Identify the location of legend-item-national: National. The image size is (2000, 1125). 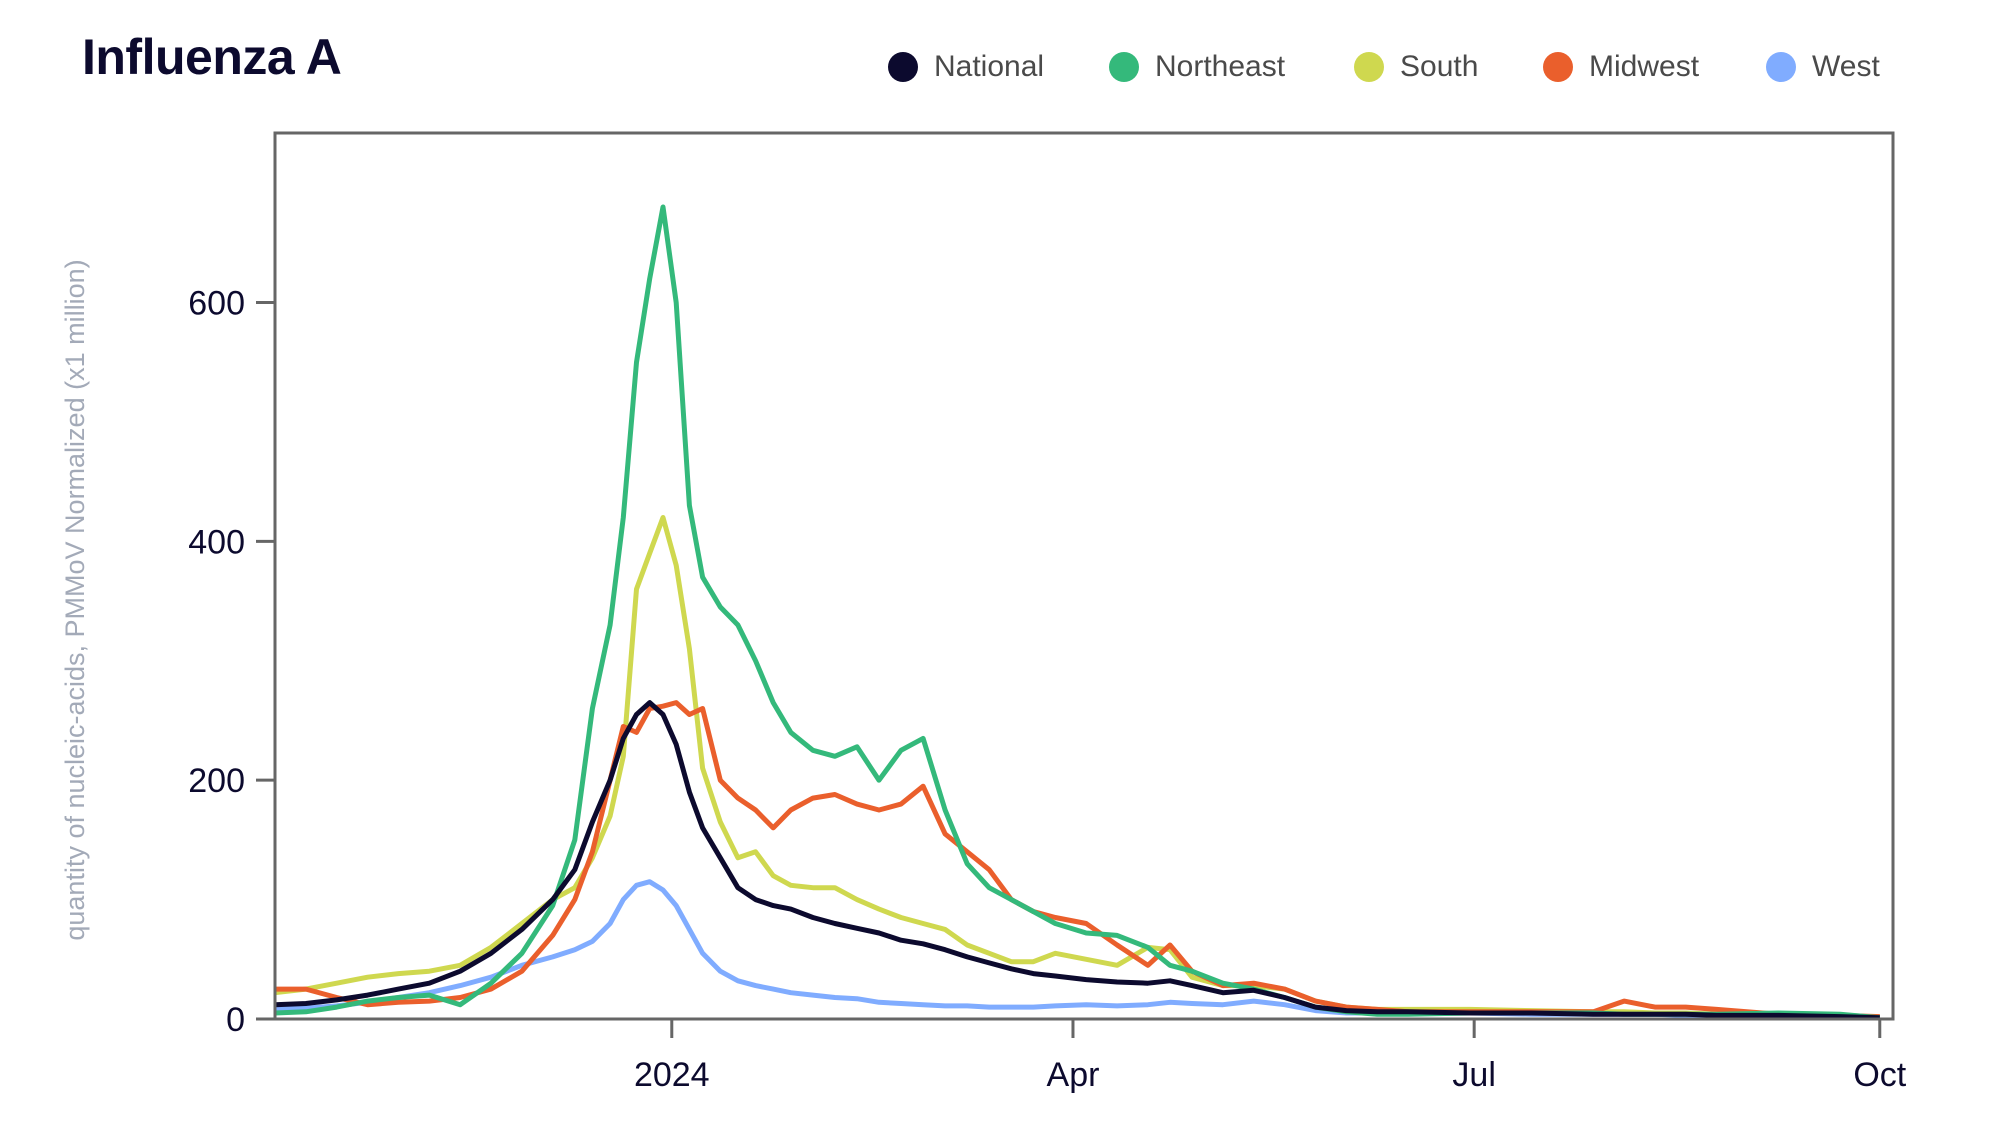
(966, 67).